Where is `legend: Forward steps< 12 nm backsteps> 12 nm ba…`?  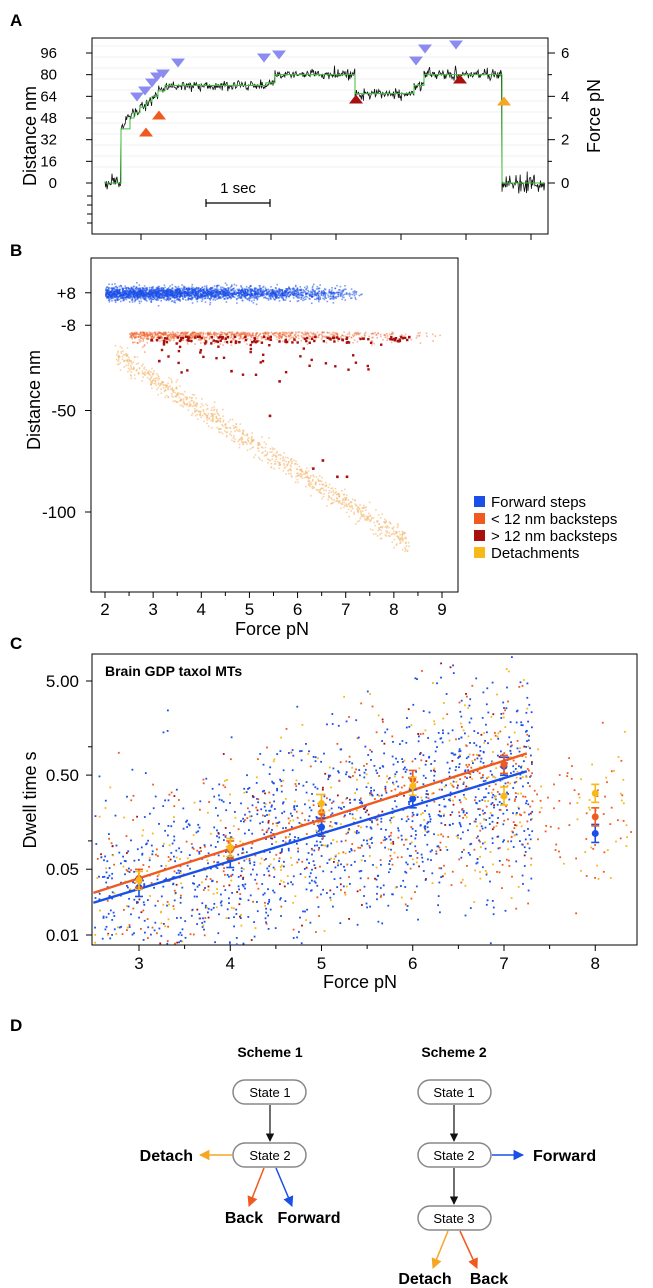 legend: Forward steps< 12 nm backsteps> 12 nm ba… is located at coordinates (545, 528).